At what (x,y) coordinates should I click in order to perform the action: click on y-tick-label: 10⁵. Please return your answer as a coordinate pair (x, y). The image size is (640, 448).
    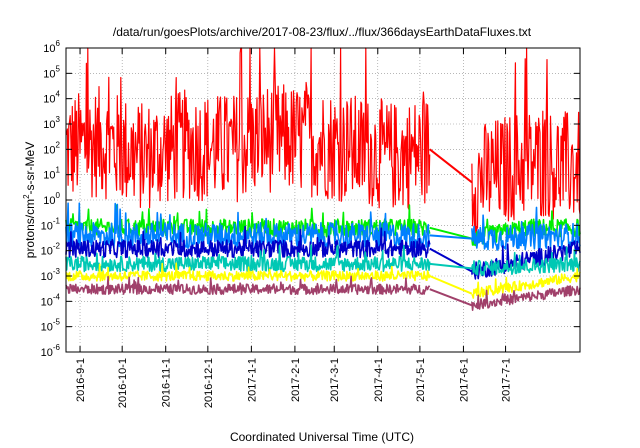
    Looking at the image, I should click on (51, 72).